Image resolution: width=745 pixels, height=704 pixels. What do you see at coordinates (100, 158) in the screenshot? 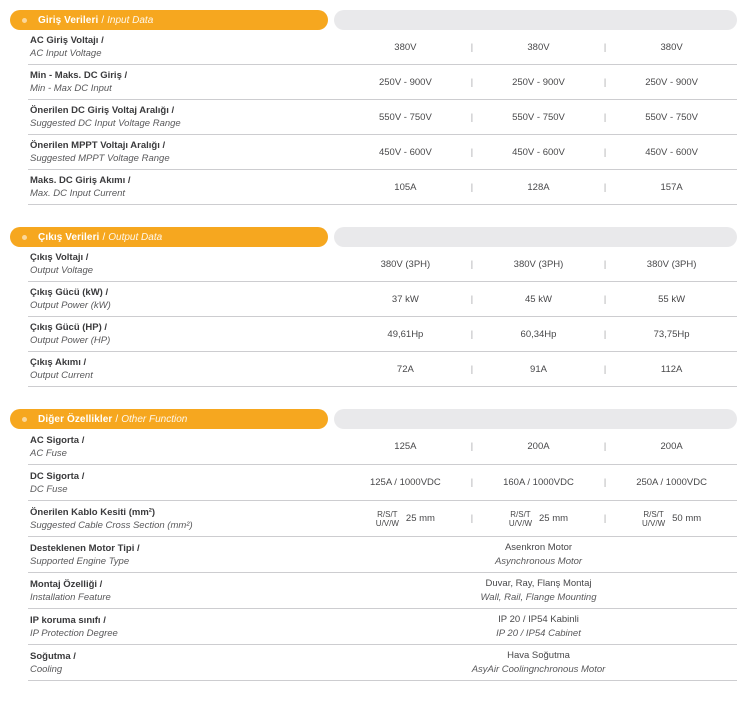
I see `row-label-english: Suggested MPPT Voltage Range` at bounding box center [100, 158].